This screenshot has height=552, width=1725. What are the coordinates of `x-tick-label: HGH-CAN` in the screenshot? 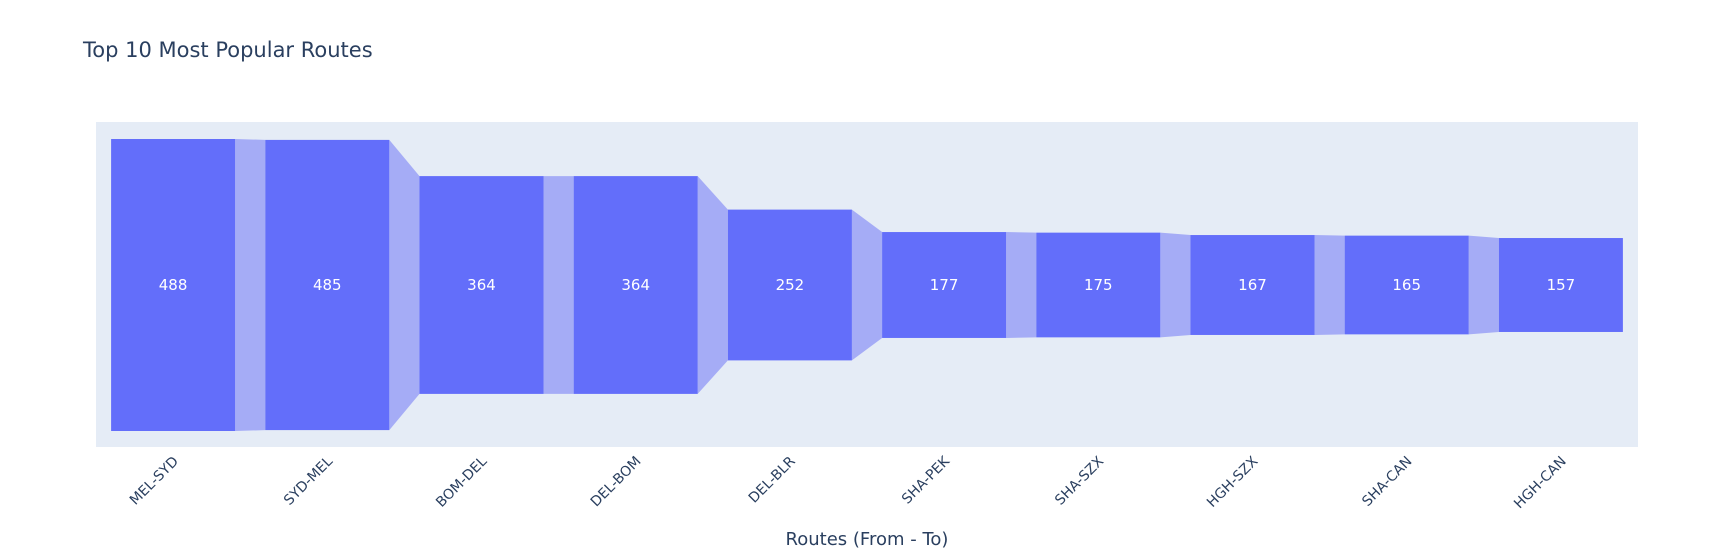 It's located at (1540, 483).